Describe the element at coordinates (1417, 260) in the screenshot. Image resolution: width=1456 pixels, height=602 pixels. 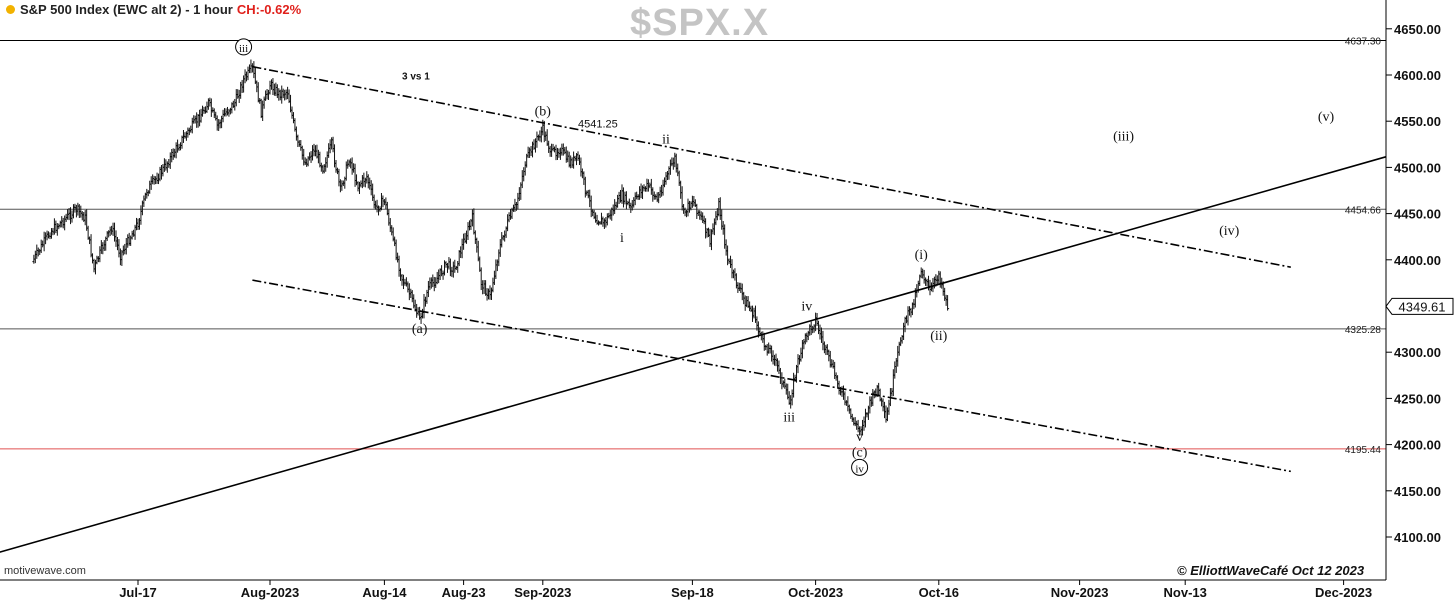
I see `y-tick-label: 4400.00` at that location.